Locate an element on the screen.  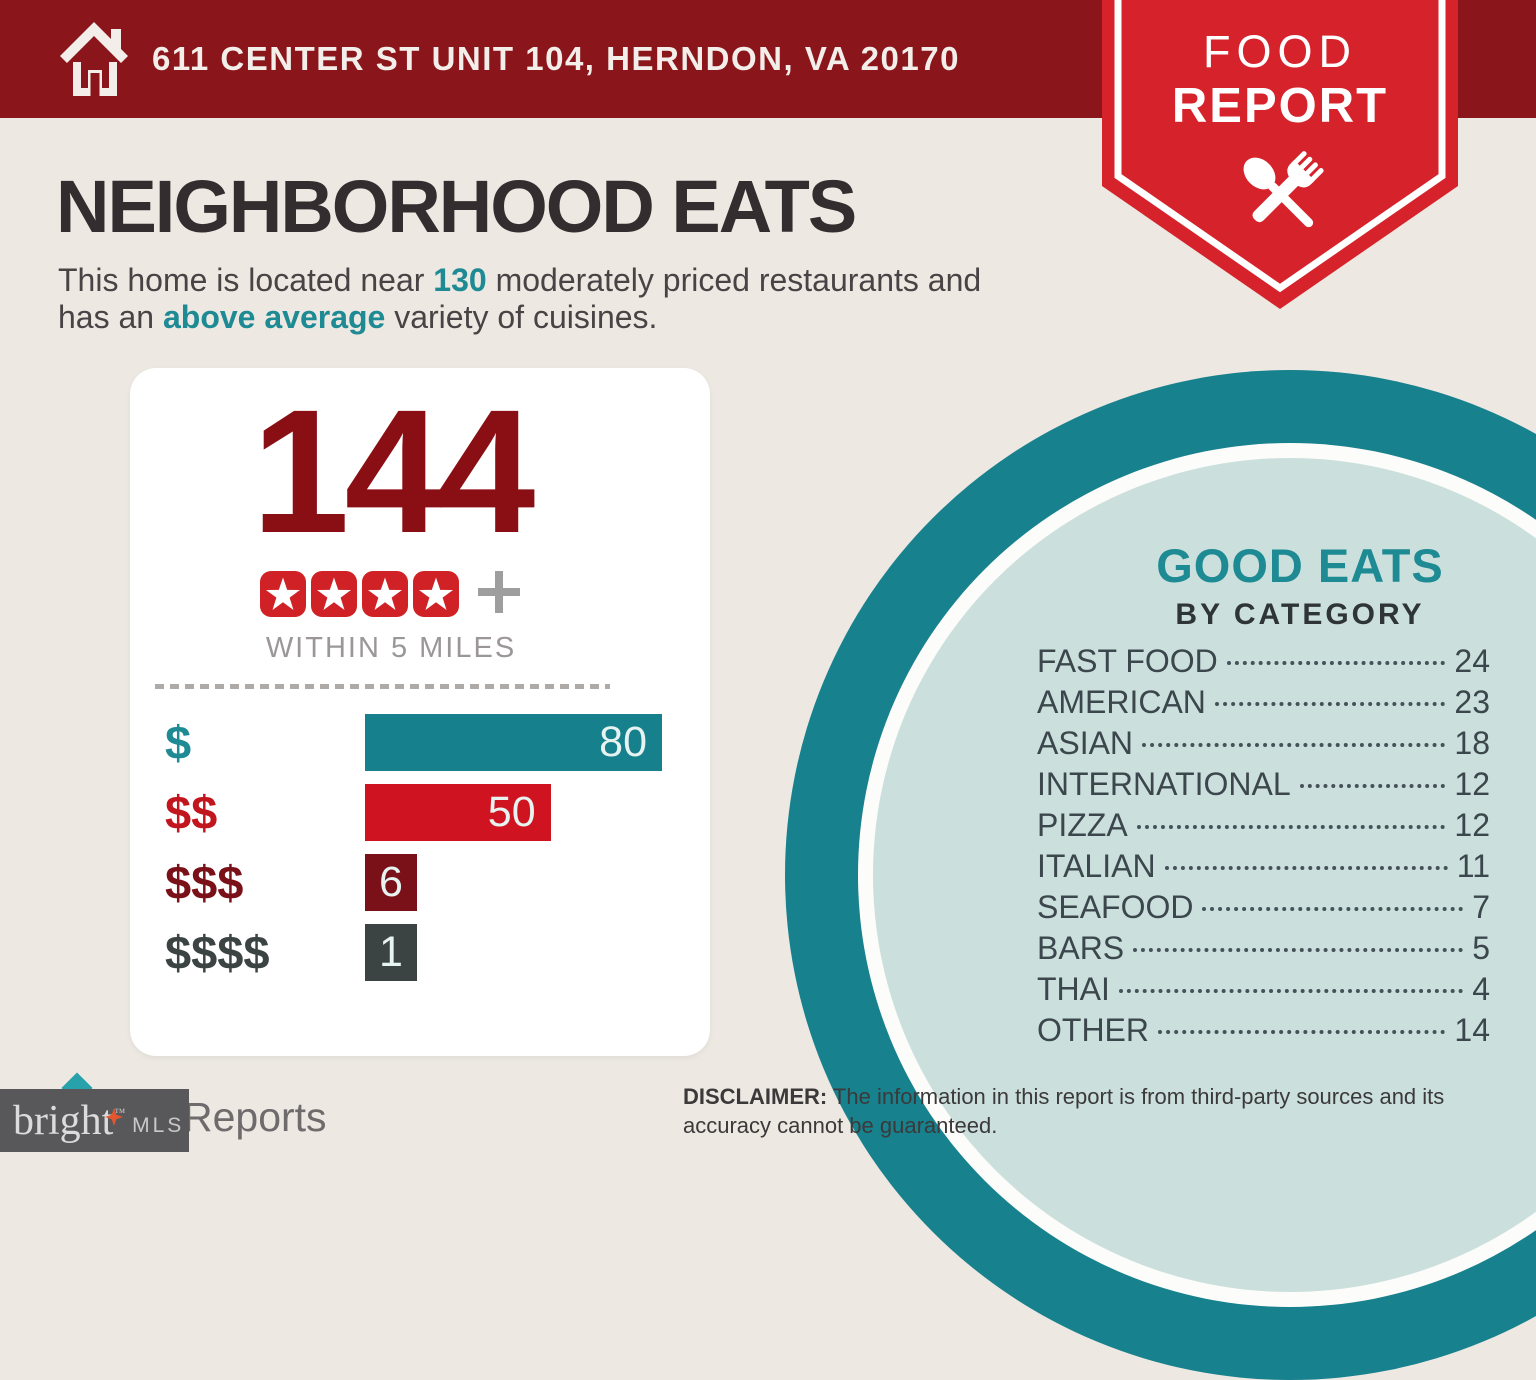
price-bar-row: $$ 50 is located at coordinates (425, 812).